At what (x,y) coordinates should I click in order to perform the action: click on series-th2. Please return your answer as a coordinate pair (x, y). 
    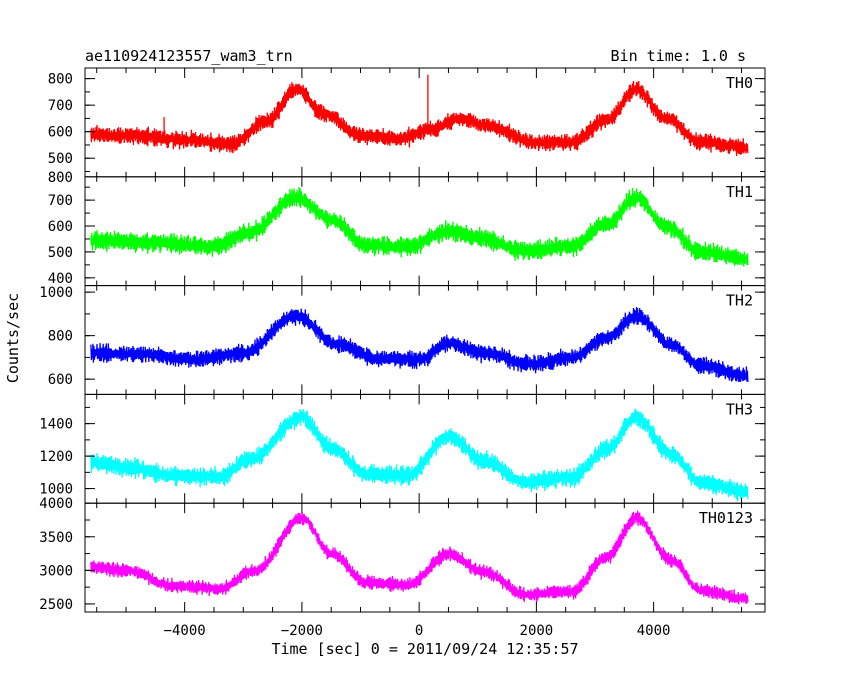
    Looking at the image, I should click on (419, 345).